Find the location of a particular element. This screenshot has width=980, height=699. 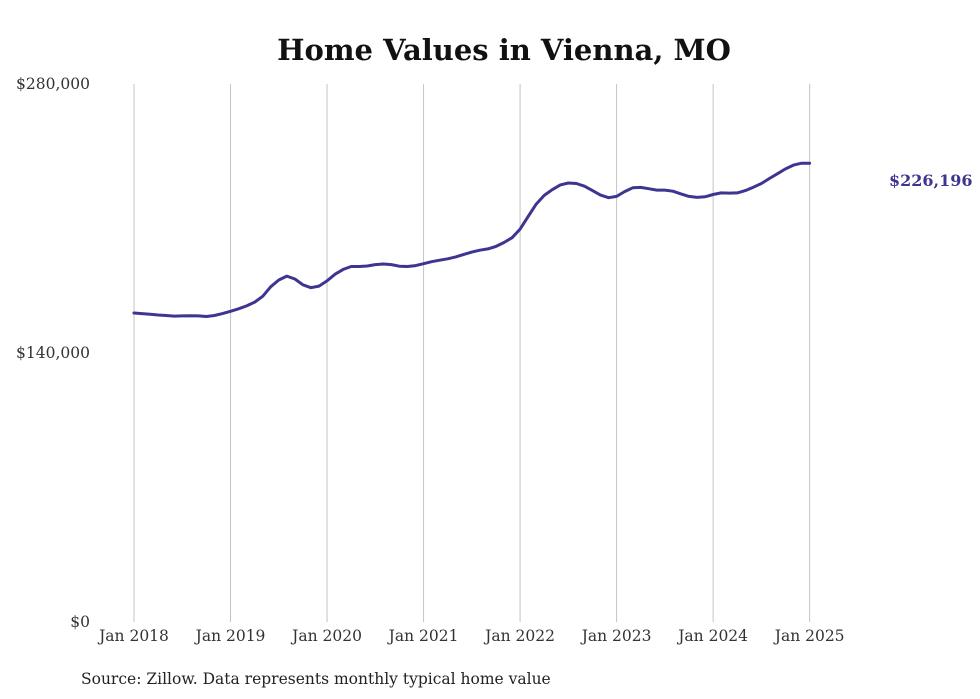

chart-title: Home Values in Vienna, MO is located at coordinates (504, 50).